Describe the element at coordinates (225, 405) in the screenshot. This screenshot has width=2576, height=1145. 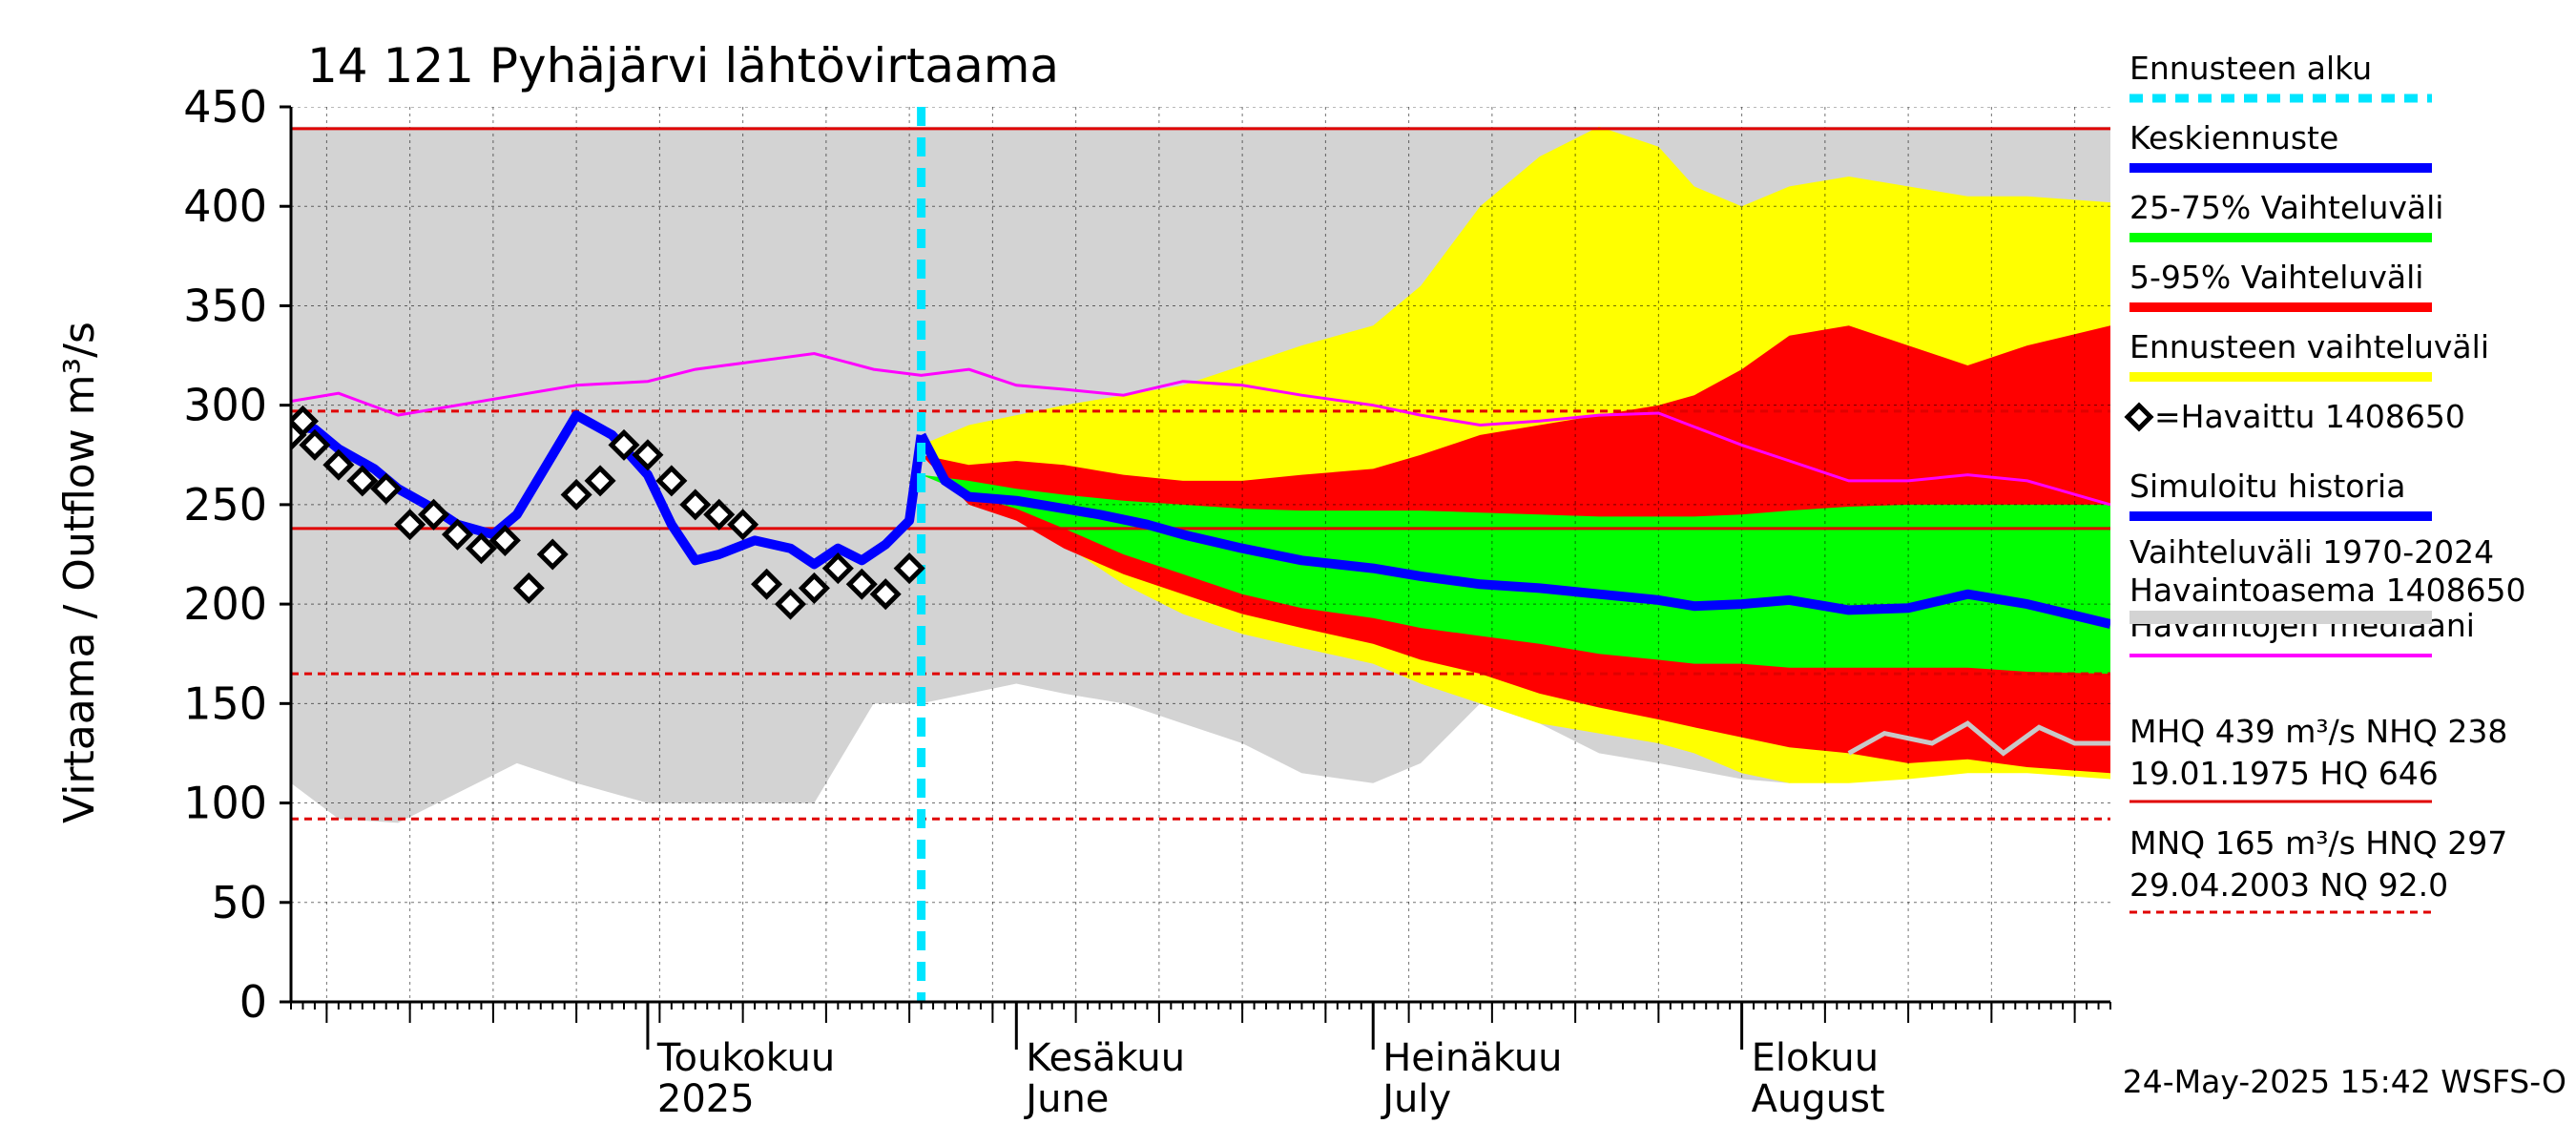
I see `y-tick-label: 300` at that location.